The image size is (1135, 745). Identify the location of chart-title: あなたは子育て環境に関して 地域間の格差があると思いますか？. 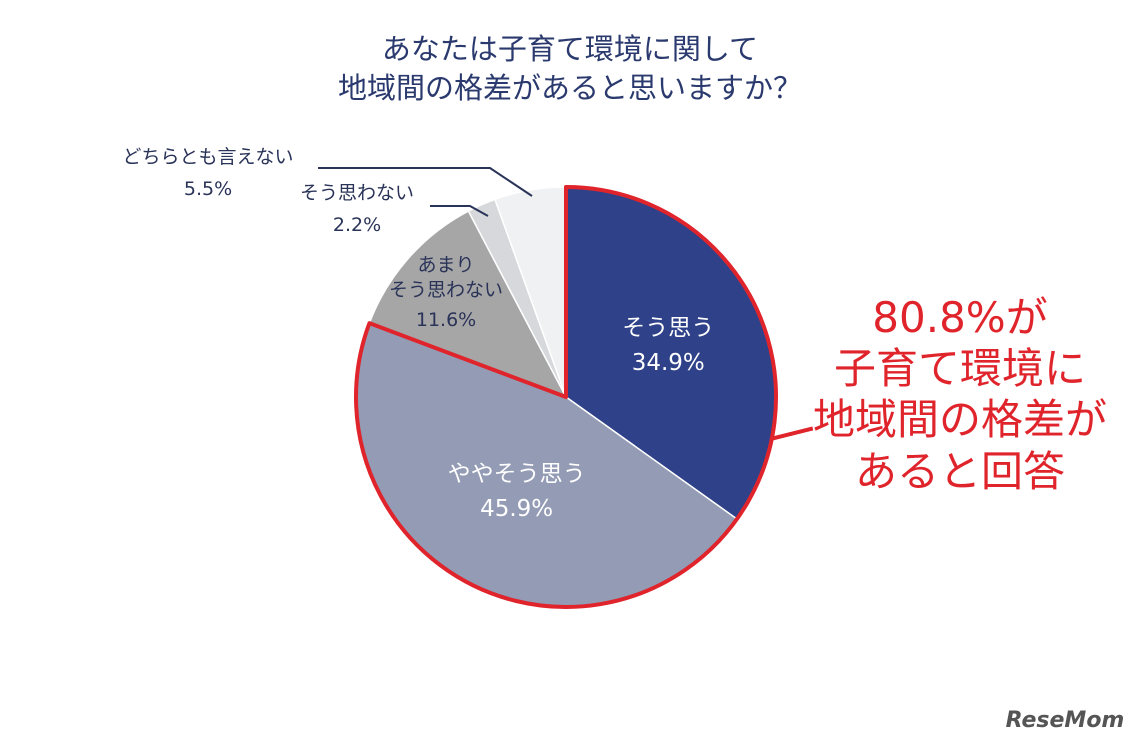
(569, 69).